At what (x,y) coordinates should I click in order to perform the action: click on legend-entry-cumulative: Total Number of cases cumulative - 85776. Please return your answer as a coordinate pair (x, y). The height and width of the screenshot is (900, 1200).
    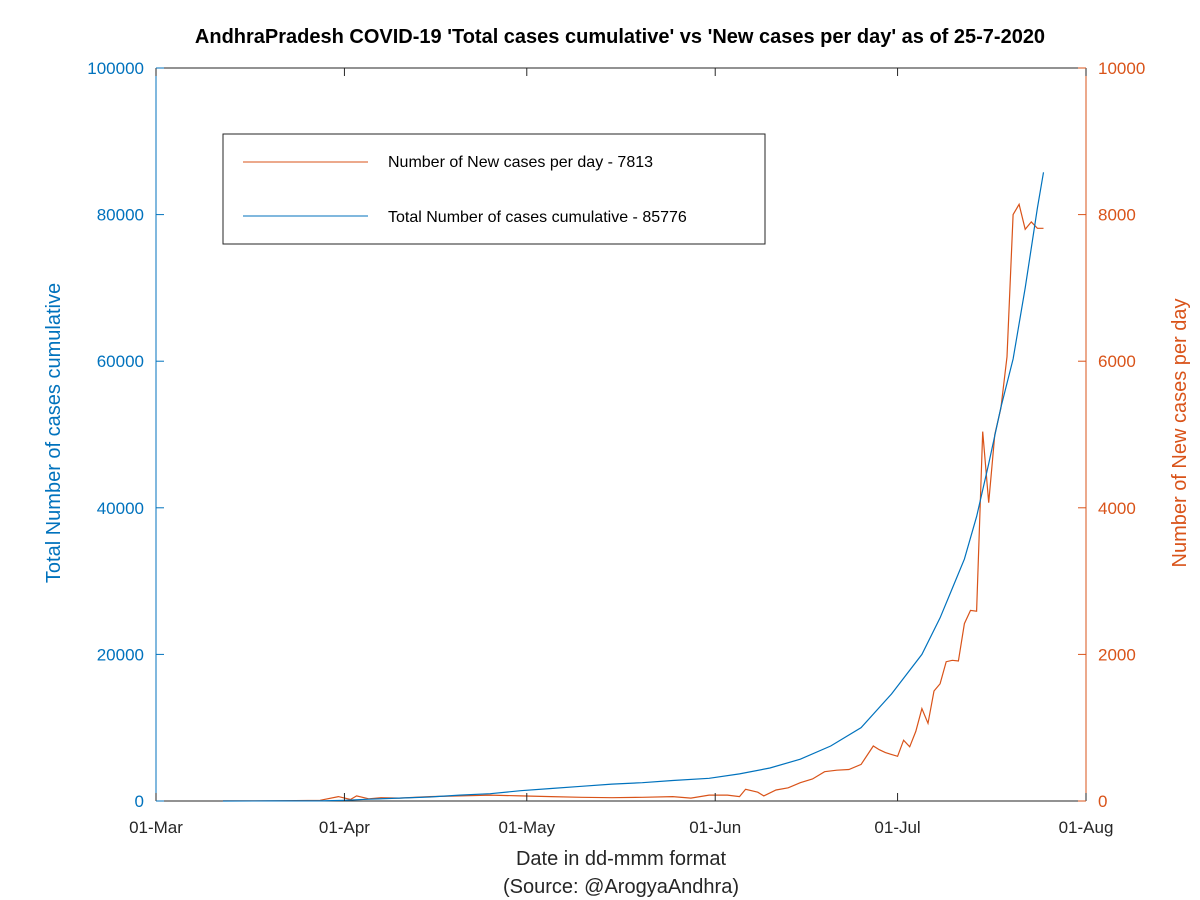
    Looking at the image, I should click on (537, 217).